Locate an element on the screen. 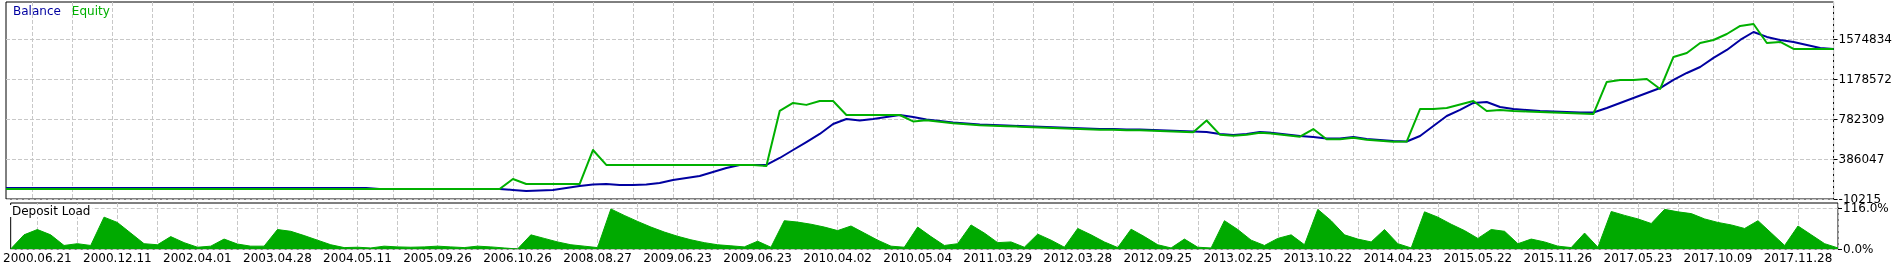 The width and height of the screenshot is (1895, 266). x-tick-label: 2014.04.23 is located at coordinates (1398, 258).